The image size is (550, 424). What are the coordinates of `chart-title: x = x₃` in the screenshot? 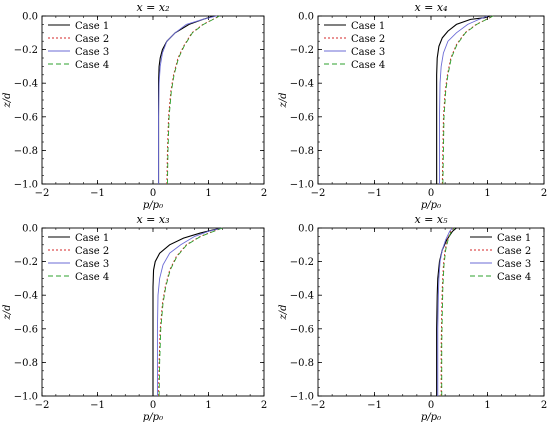 It's located at (152, 219).